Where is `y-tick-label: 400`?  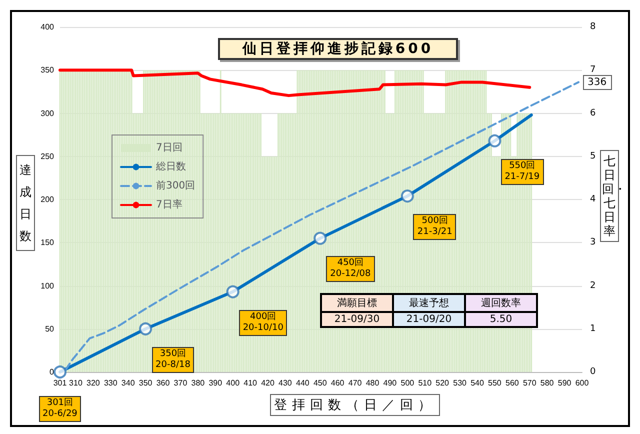
y-tick-label: 400 is located at coordinates (47, 27).